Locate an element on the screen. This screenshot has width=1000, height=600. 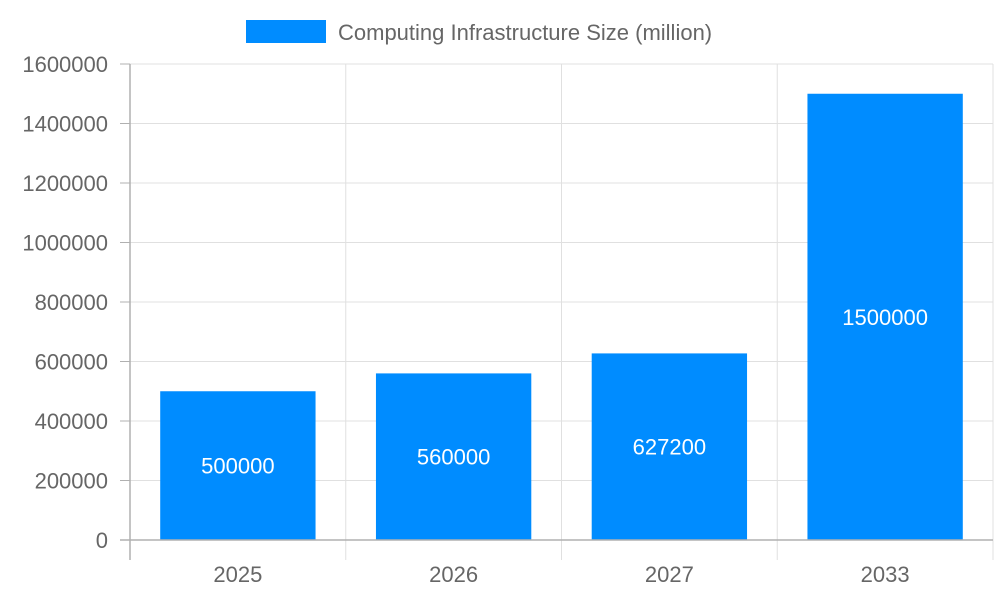
y-tick-label: 600000 is located at coordinates (71, 362).